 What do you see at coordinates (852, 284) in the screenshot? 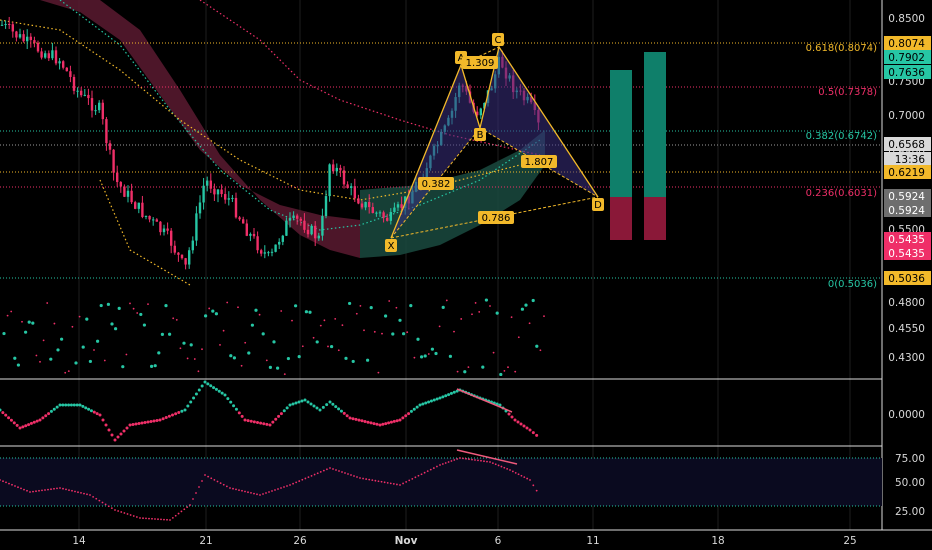
I see `fib-label-4: 0(0.5036)` at bounding box center [852, 284].